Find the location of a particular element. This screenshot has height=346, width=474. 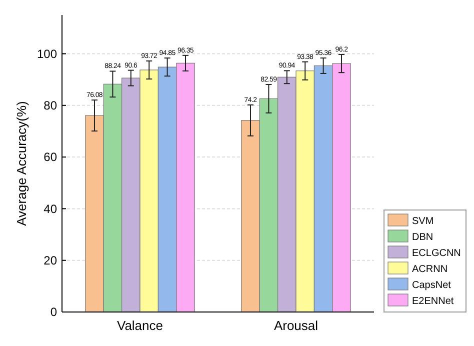

y-tick-label: 20 is located at coordinates (51, 261).